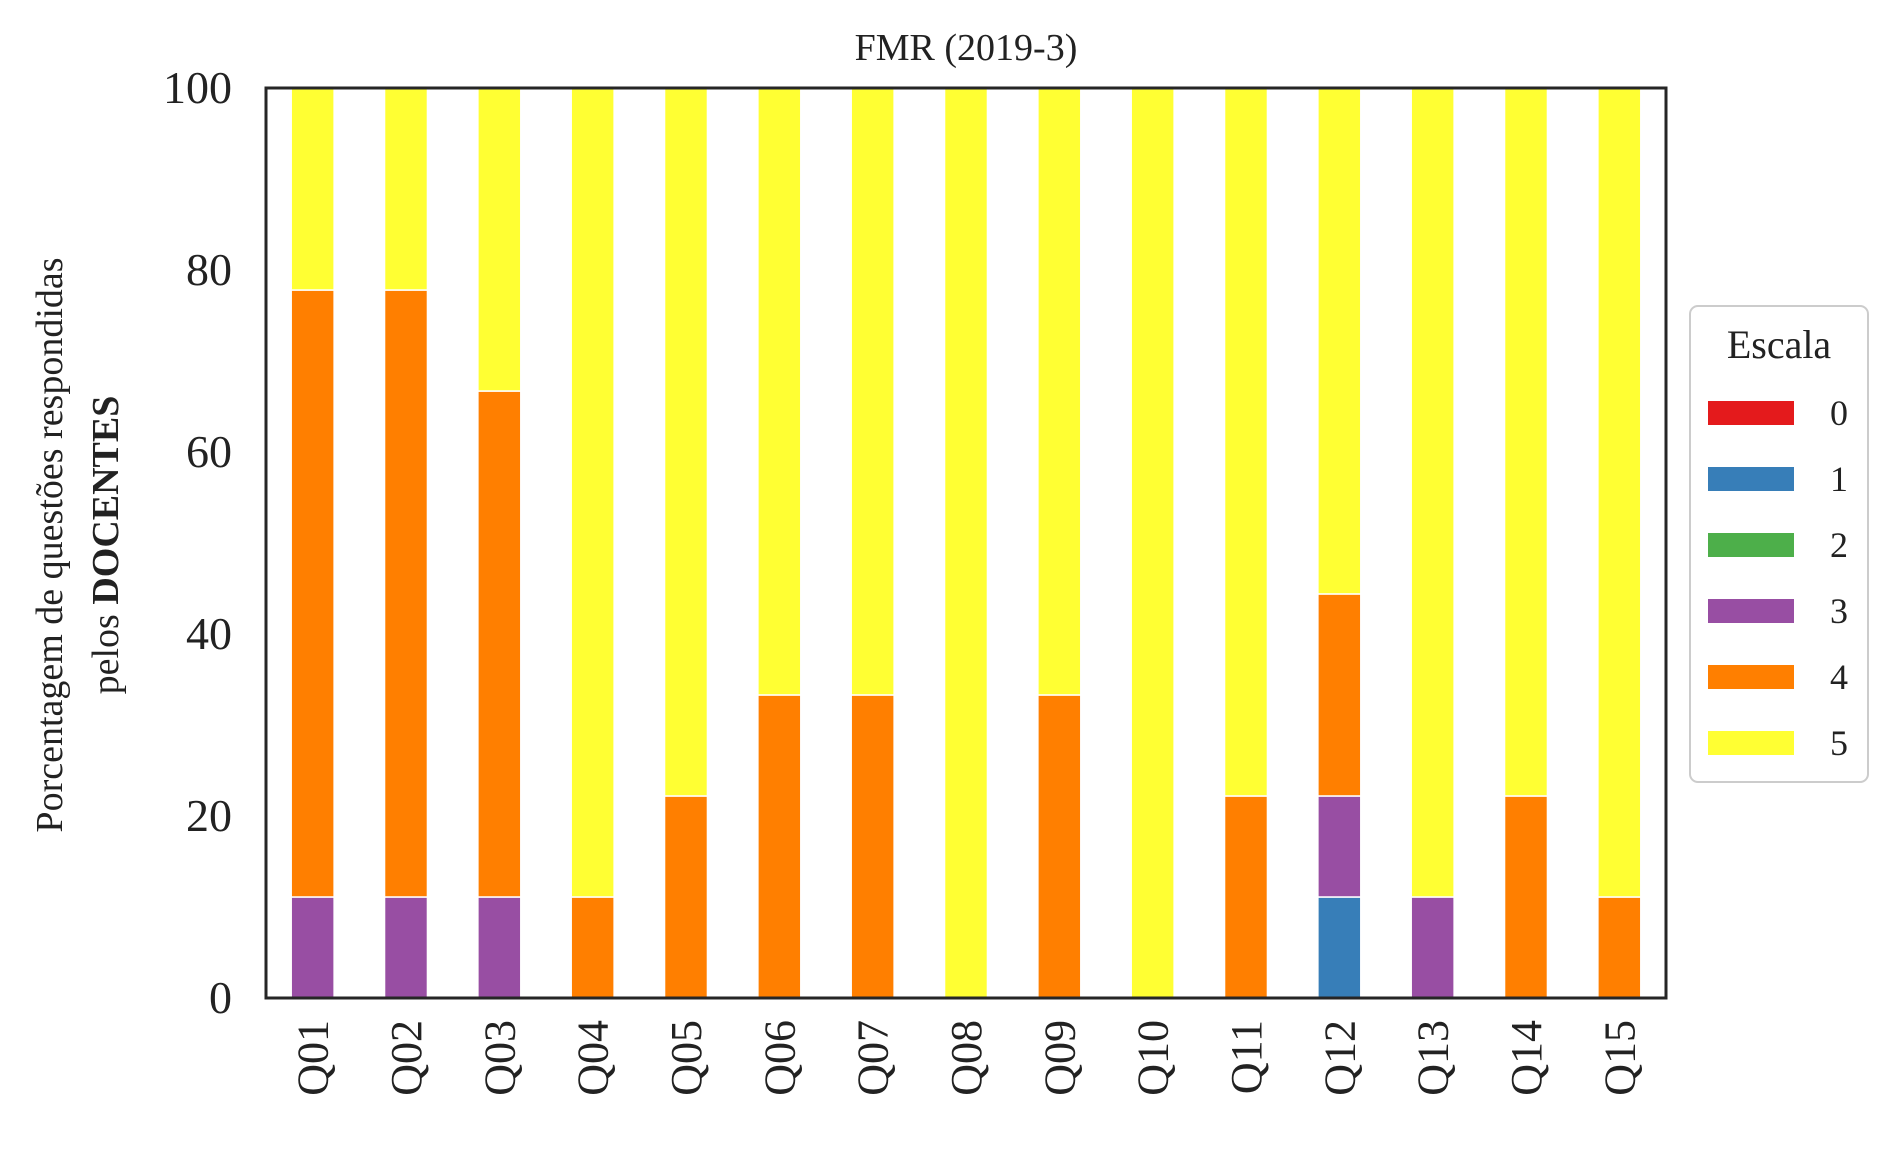 This screenshot has width=1892, height=1159. I want to click on y-tick-label-100: 100, so click(197, 87).